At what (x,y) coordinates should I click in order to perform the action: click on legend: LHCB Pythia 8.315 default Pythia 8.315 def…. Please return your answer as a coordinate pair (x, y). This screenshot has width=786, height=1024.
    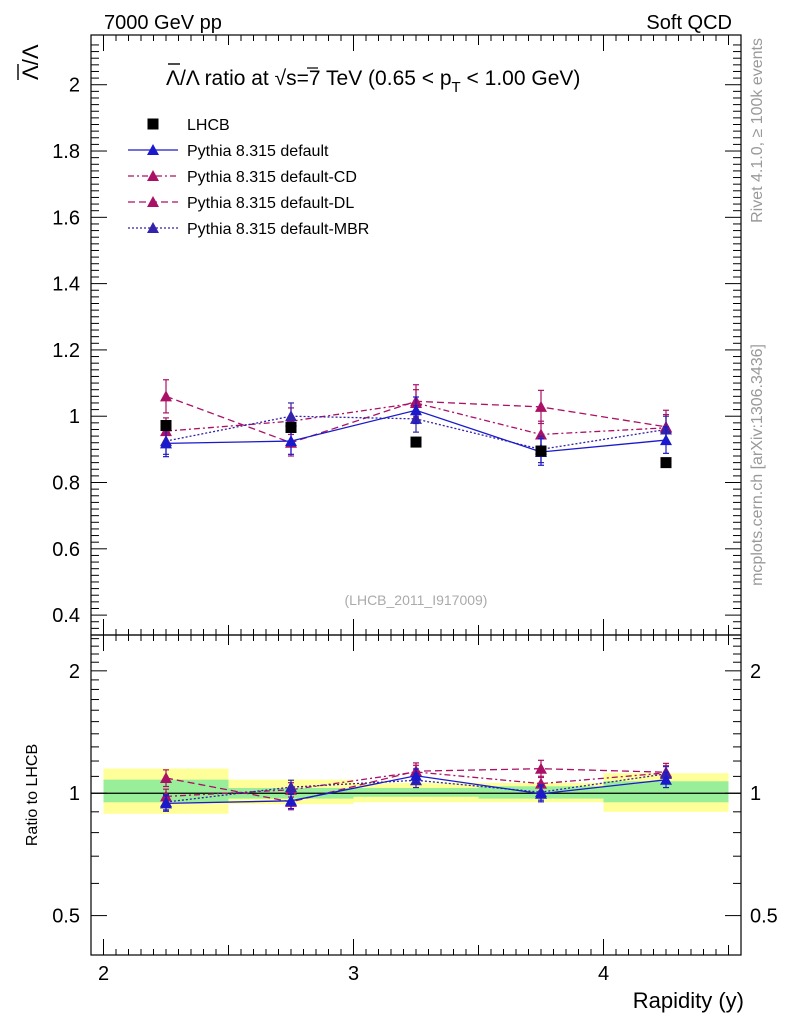
    Looking at the image, I should click on (248, 177).